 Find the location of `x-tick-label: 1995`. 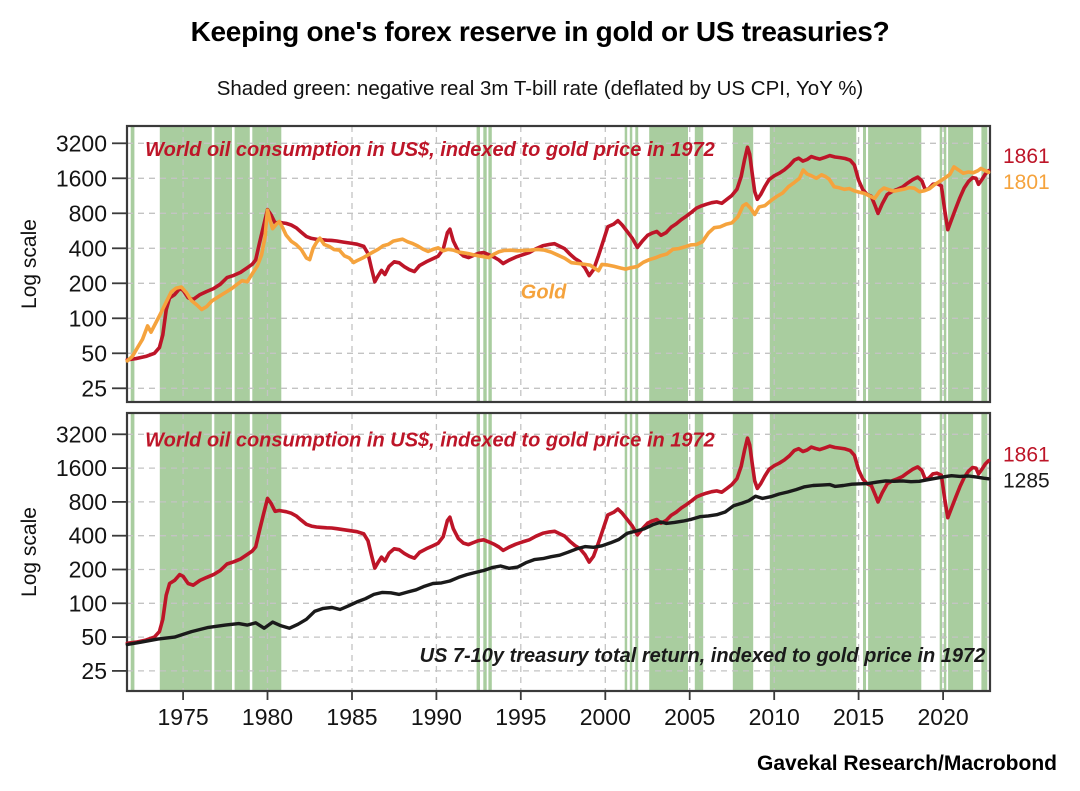

x-tick-label: 1995 is located at coordinates (520, 717).